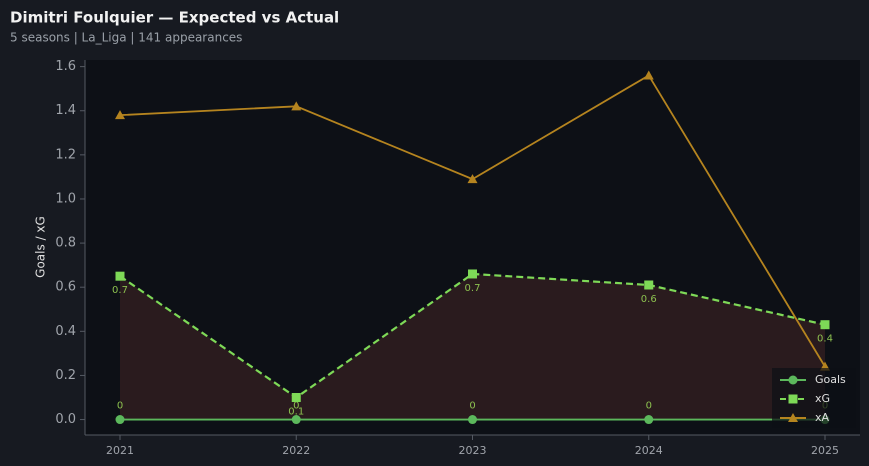 The image size is (869, 466). What do you see at coordinates (830, 379) in the screenshot?
I see `legend-label: Goals` at bounding box center [830, 379].